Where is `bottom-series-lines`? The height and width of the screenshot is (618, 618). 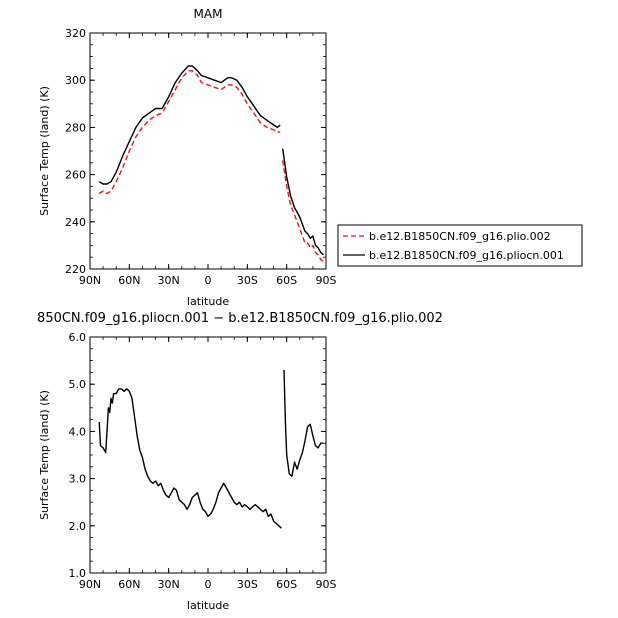 bottom-series-lines is located at coordinates (211, 449).